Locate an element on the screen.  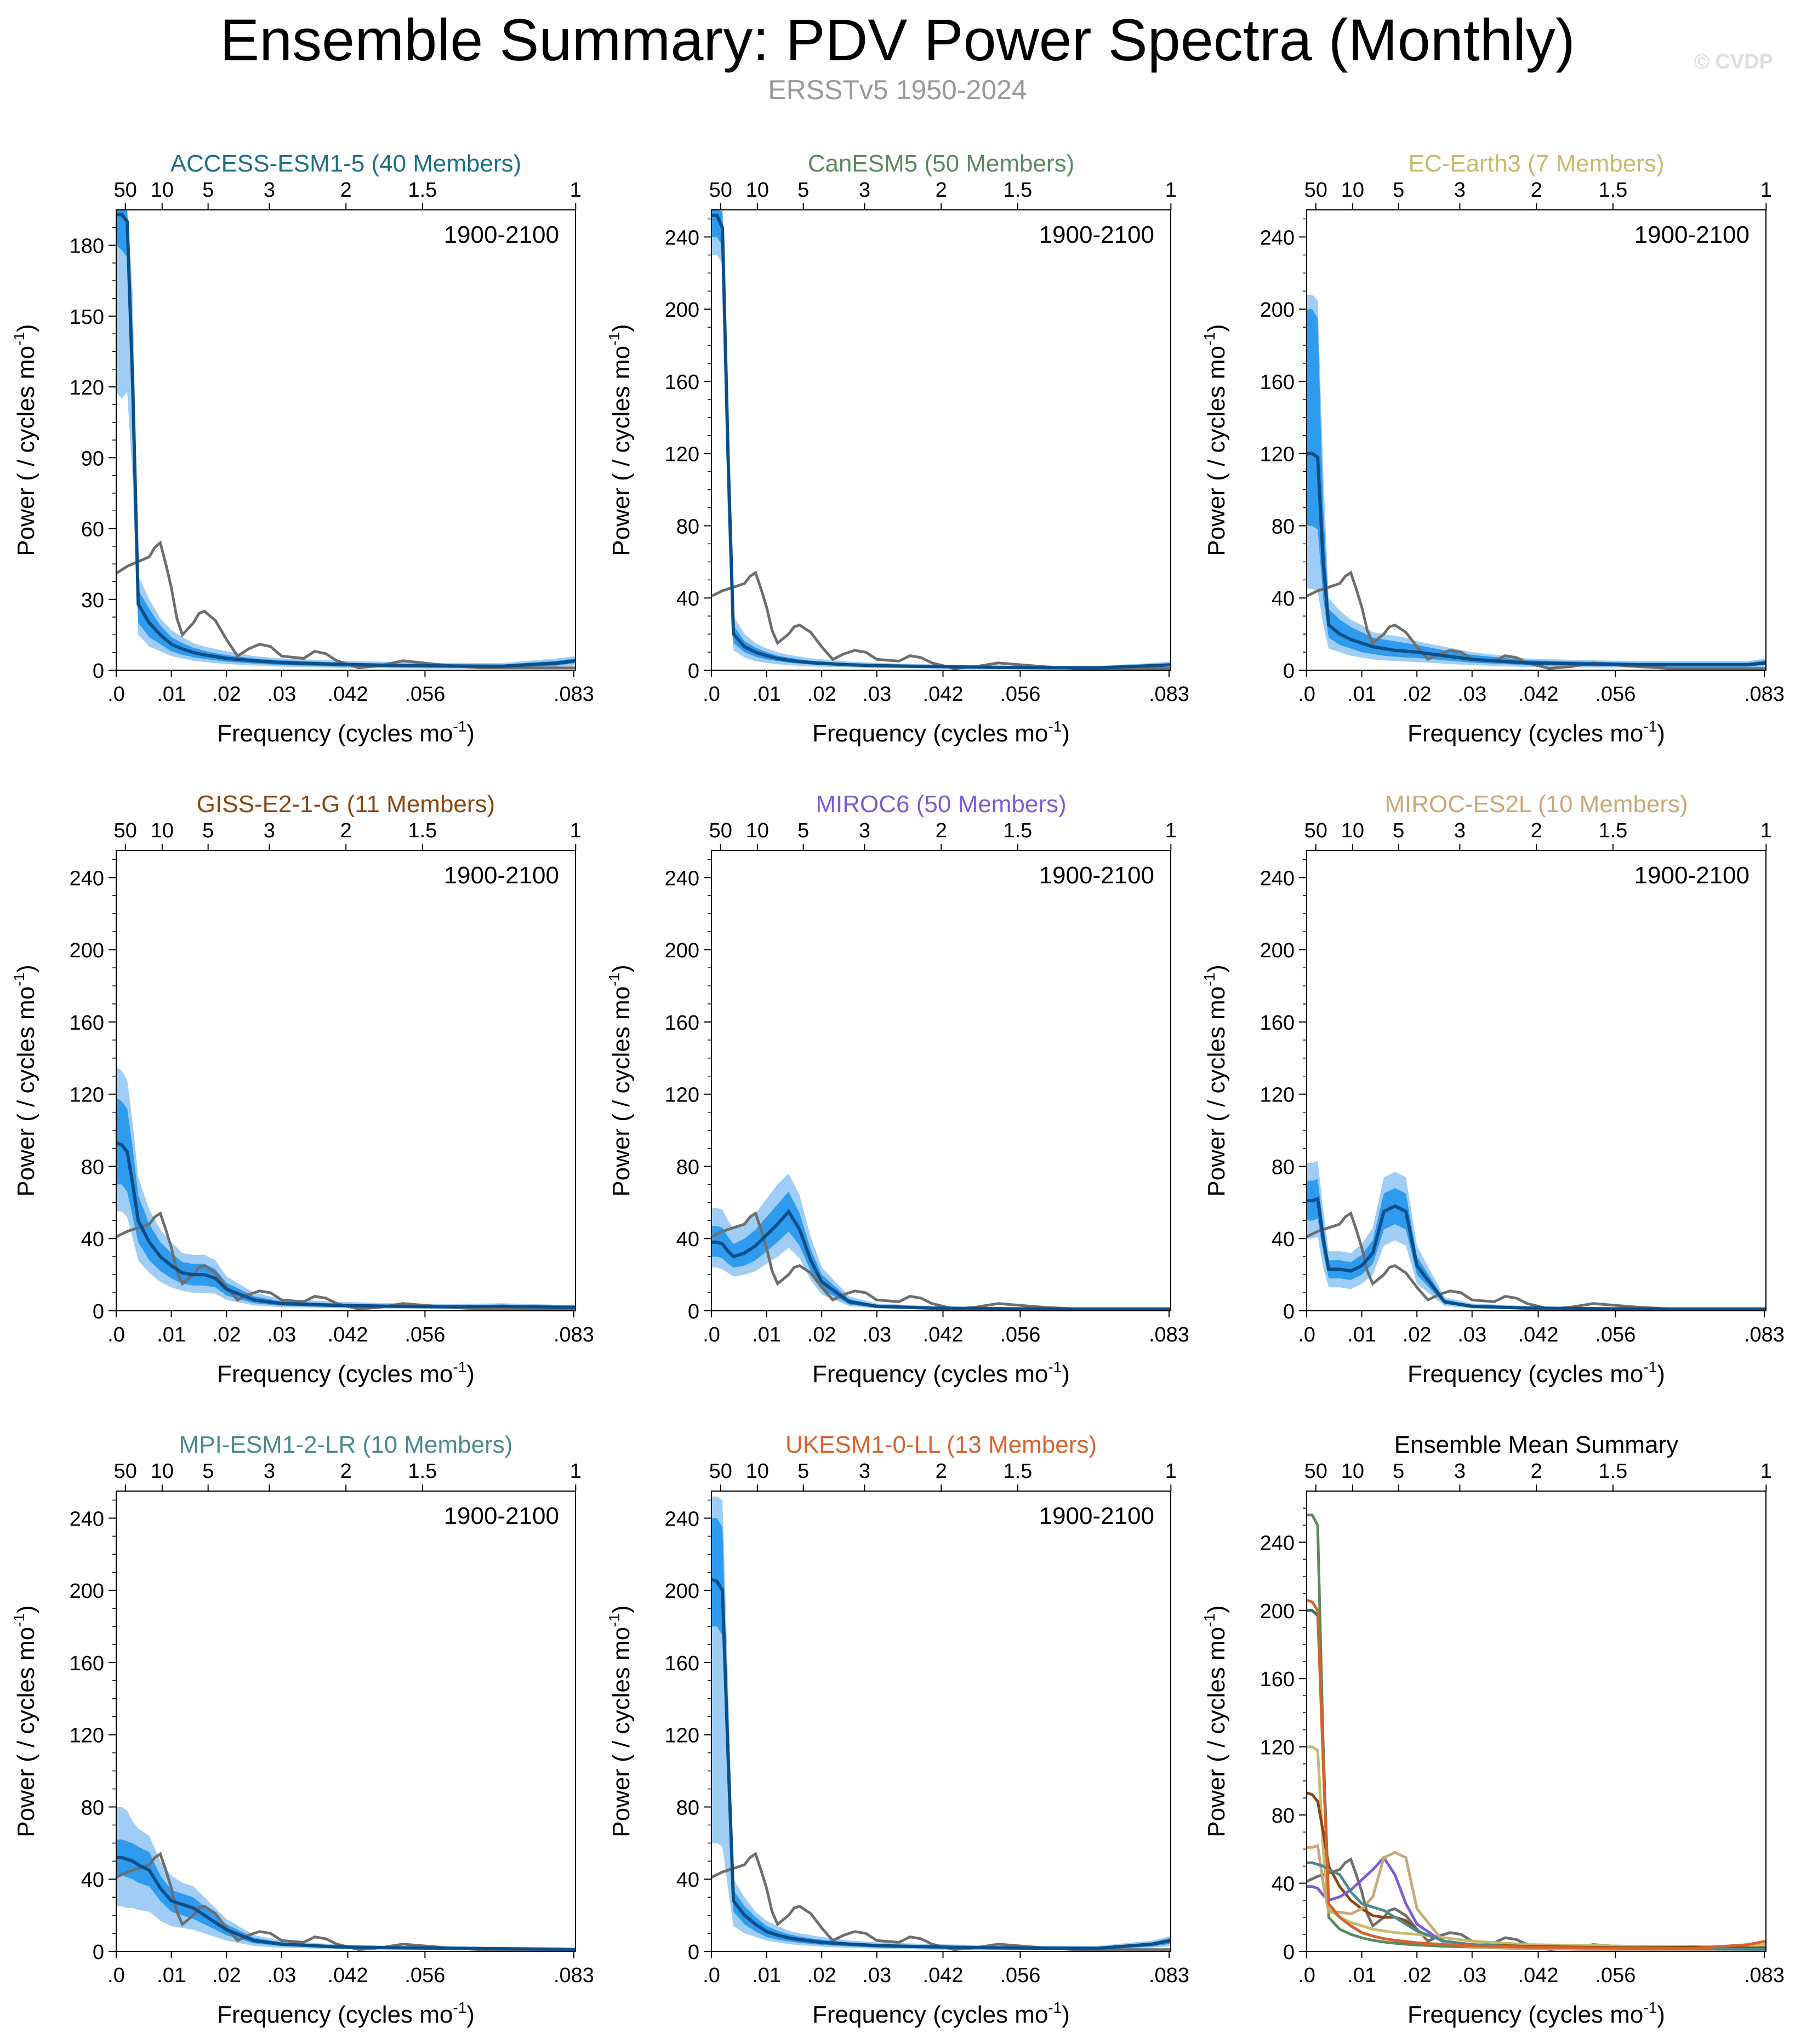
panel-title: GISS-E2-1-G (11 Members) is located at coordinates (346, 804).